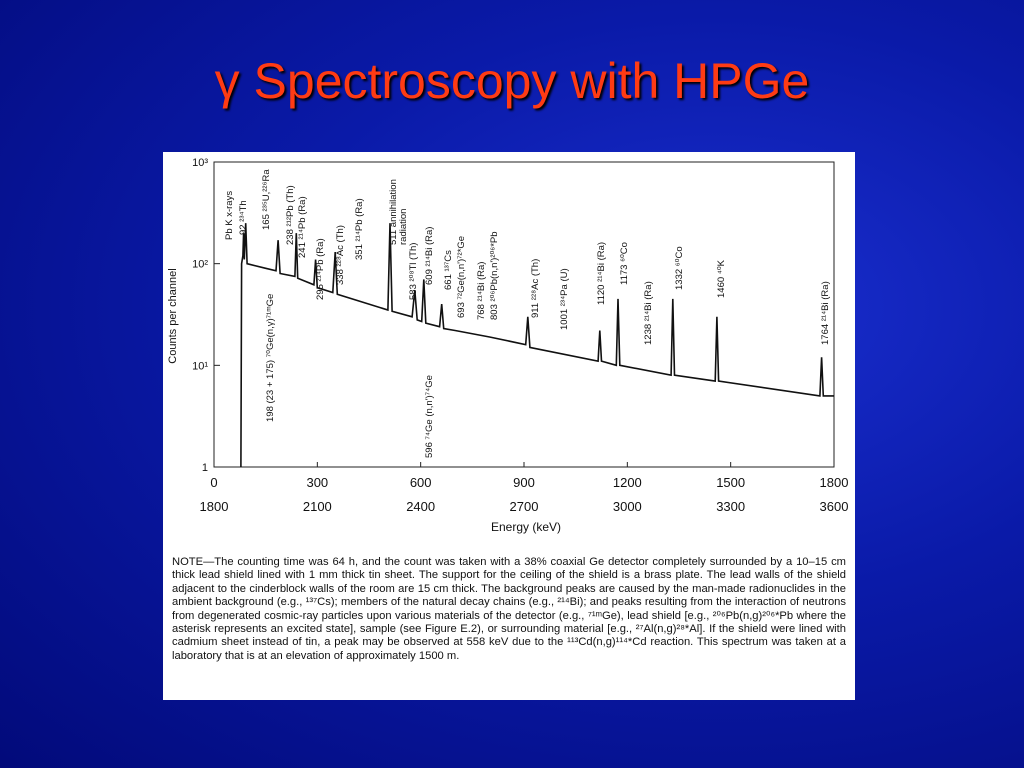 The height and width of the screenshot is (768, 1024). Describe the element at coordinates (359, 229) in the screenshot. I see `peak-annotation: 351 ²¹⁴Pb (Ra)` at that location.